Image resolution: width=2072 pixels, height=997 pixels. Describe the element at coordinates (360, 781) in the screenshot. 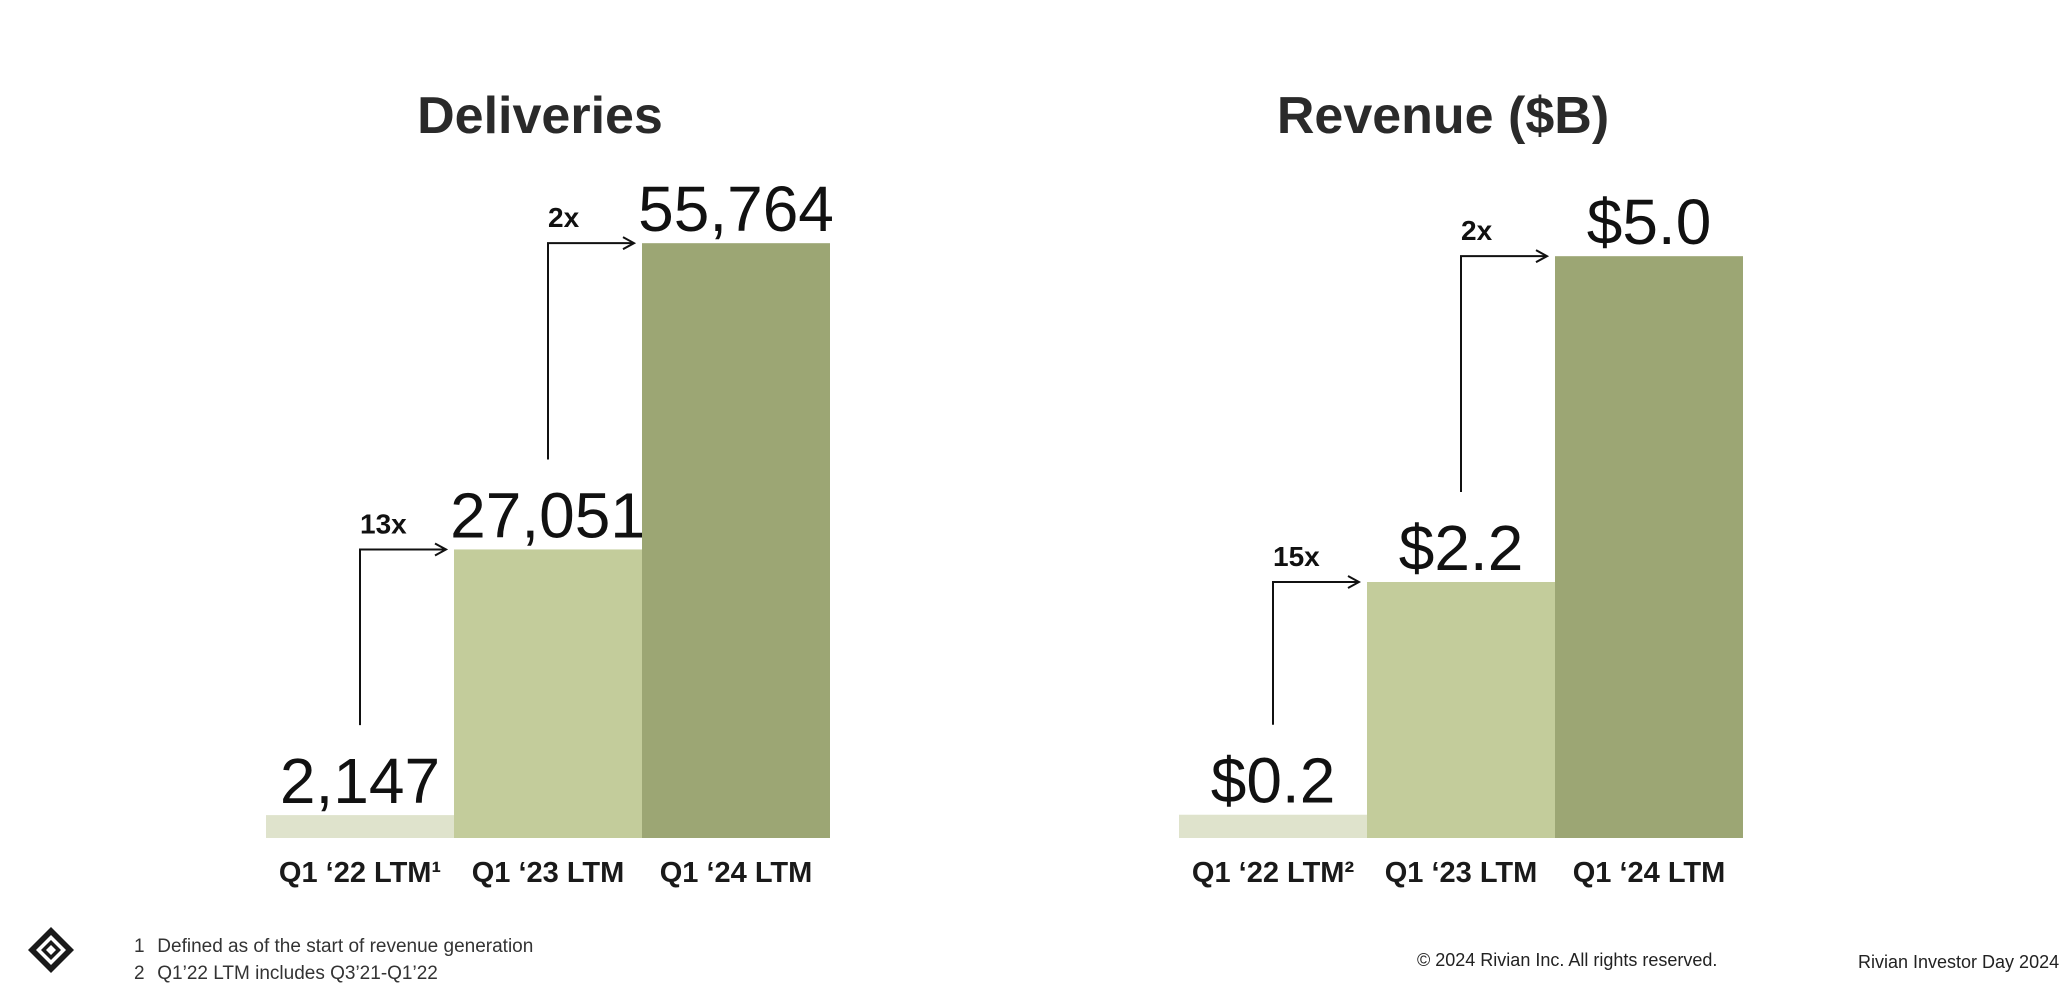

I see `deliveries-value-label: 2,147` at that location.